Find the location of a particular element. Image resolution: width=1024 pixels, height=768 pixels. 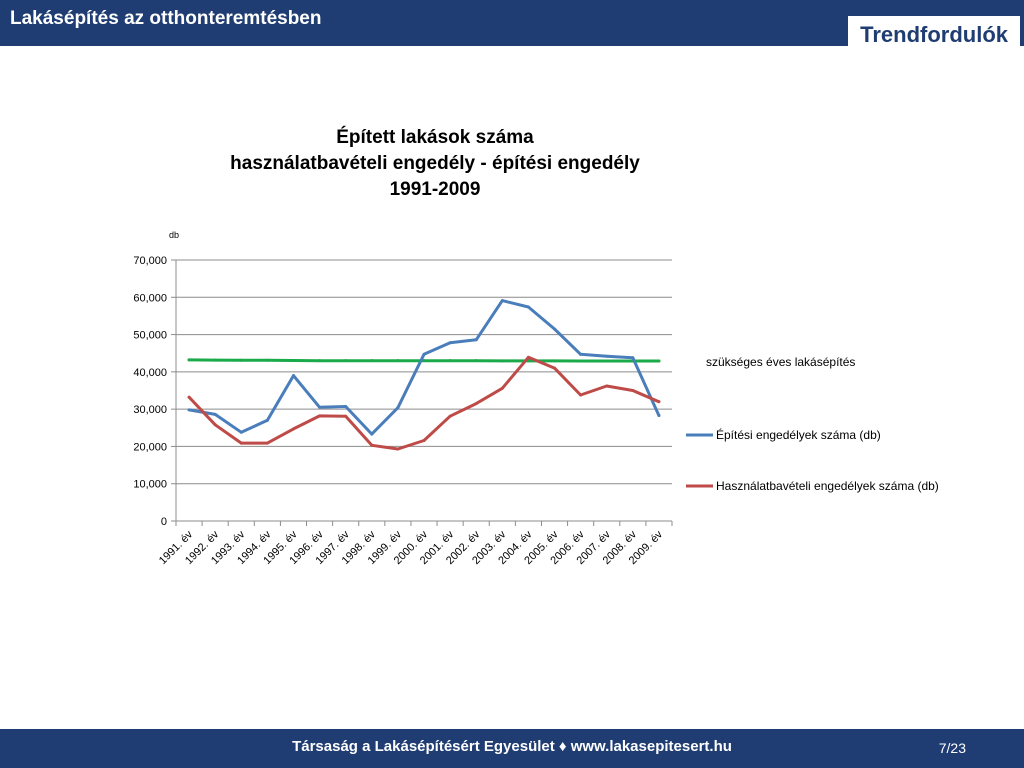

y-tick-label: 50,000 is located at coordinates (150, 336).